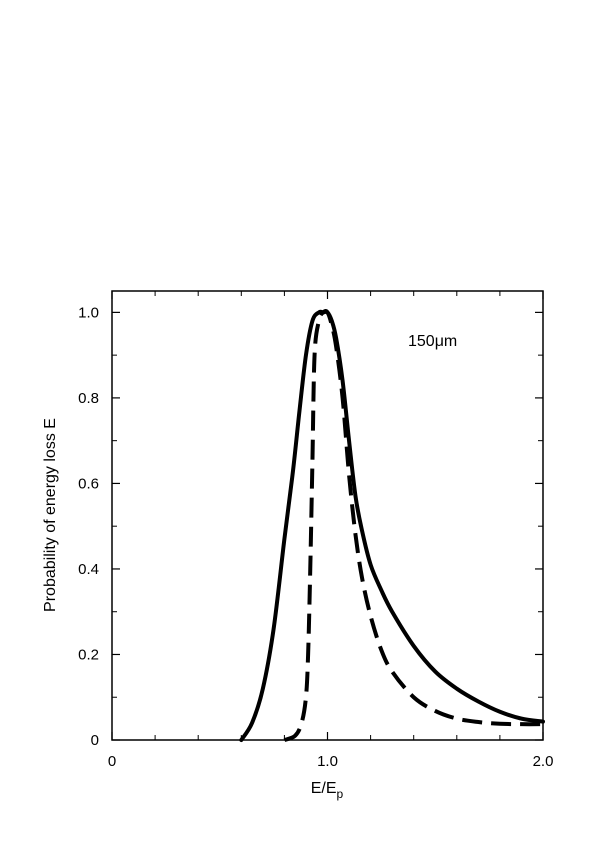  Describe the element at coordinates (432, 341) in the screenshot. I see `annotation-150um: 150μm` at that location.